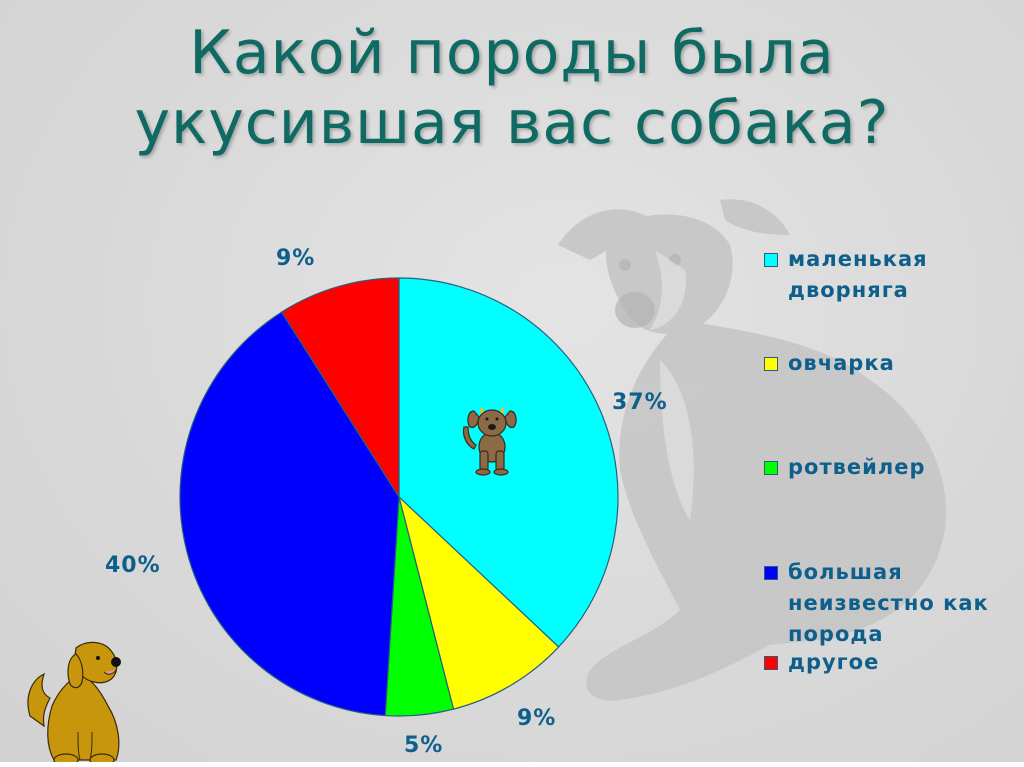 The width and height of the screenshot is (1024, 767). Describe the element at coordinates (771, 573) in the screenshot. I see `legend-swatch-blue` at that location.